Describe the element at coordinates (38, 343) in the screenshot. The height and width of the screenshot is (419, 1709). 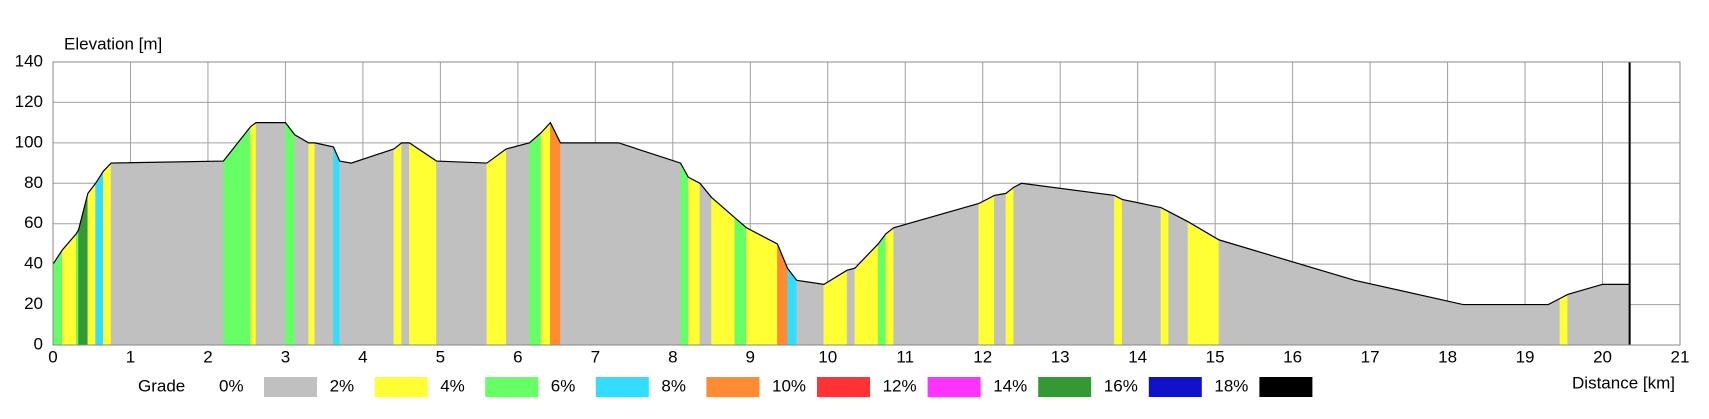
I see `y-tick-label: 0` at that location.